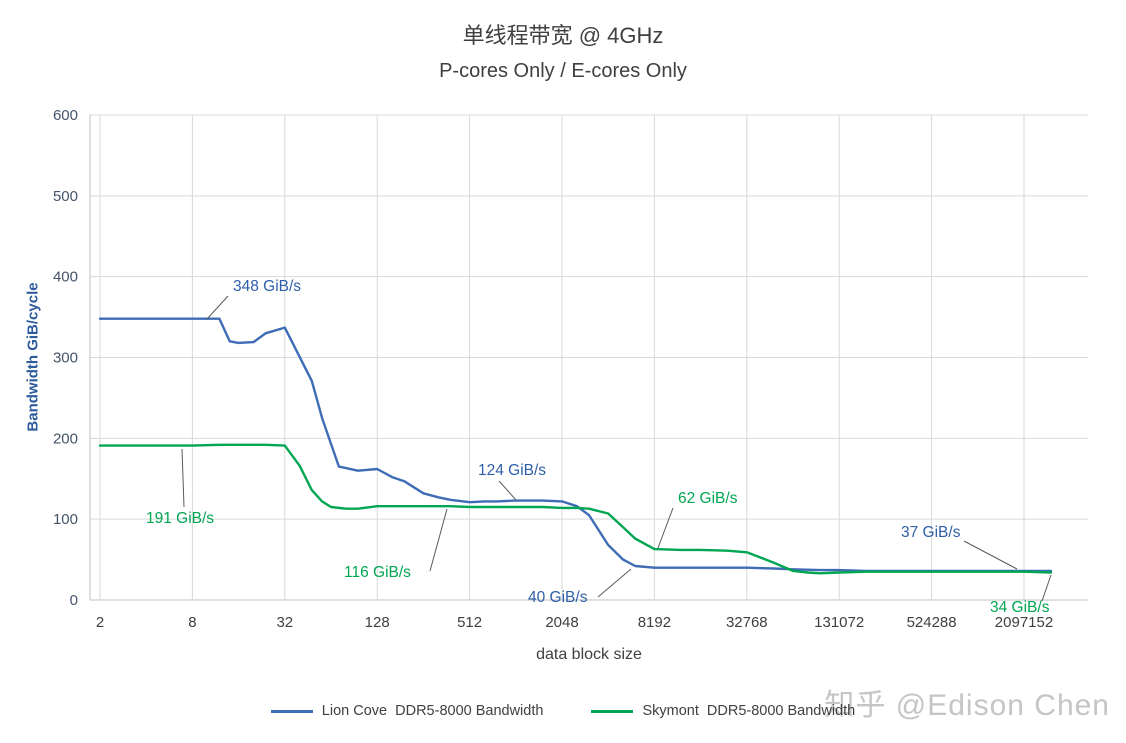 This screenshot has width=1126, height=743. Describe the element at coordinates (563, 71) in the screenshot. I see `chart-subtitle: P-cores Only / E-cores Only` at that location.